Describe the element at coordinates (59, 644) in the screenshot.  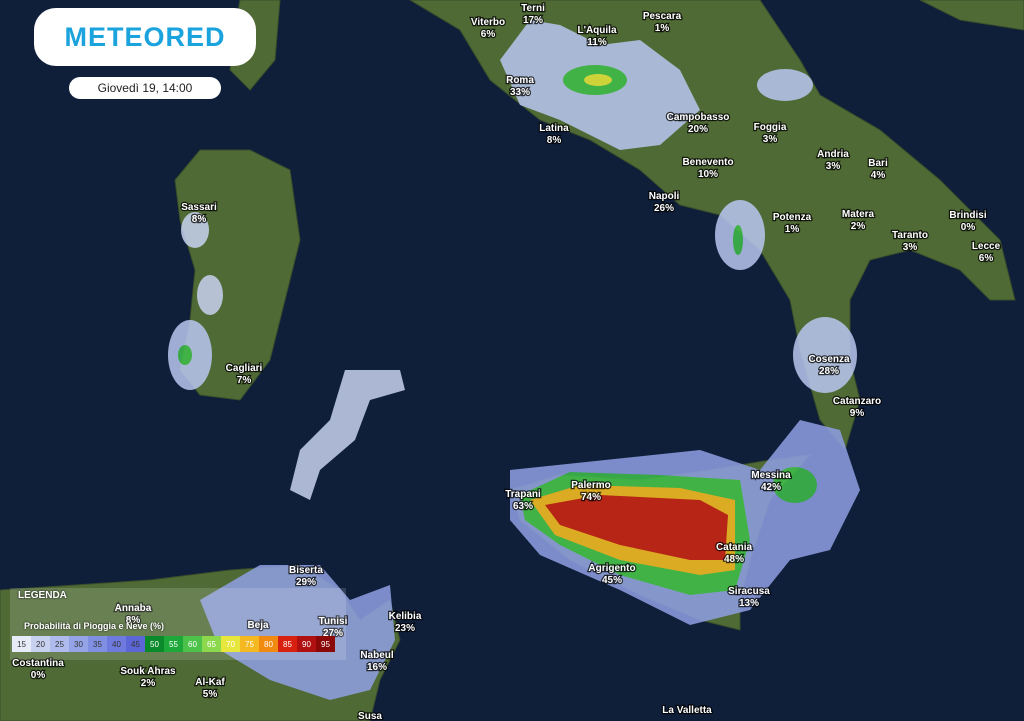
I see `legend-swatch: 25` at that location.